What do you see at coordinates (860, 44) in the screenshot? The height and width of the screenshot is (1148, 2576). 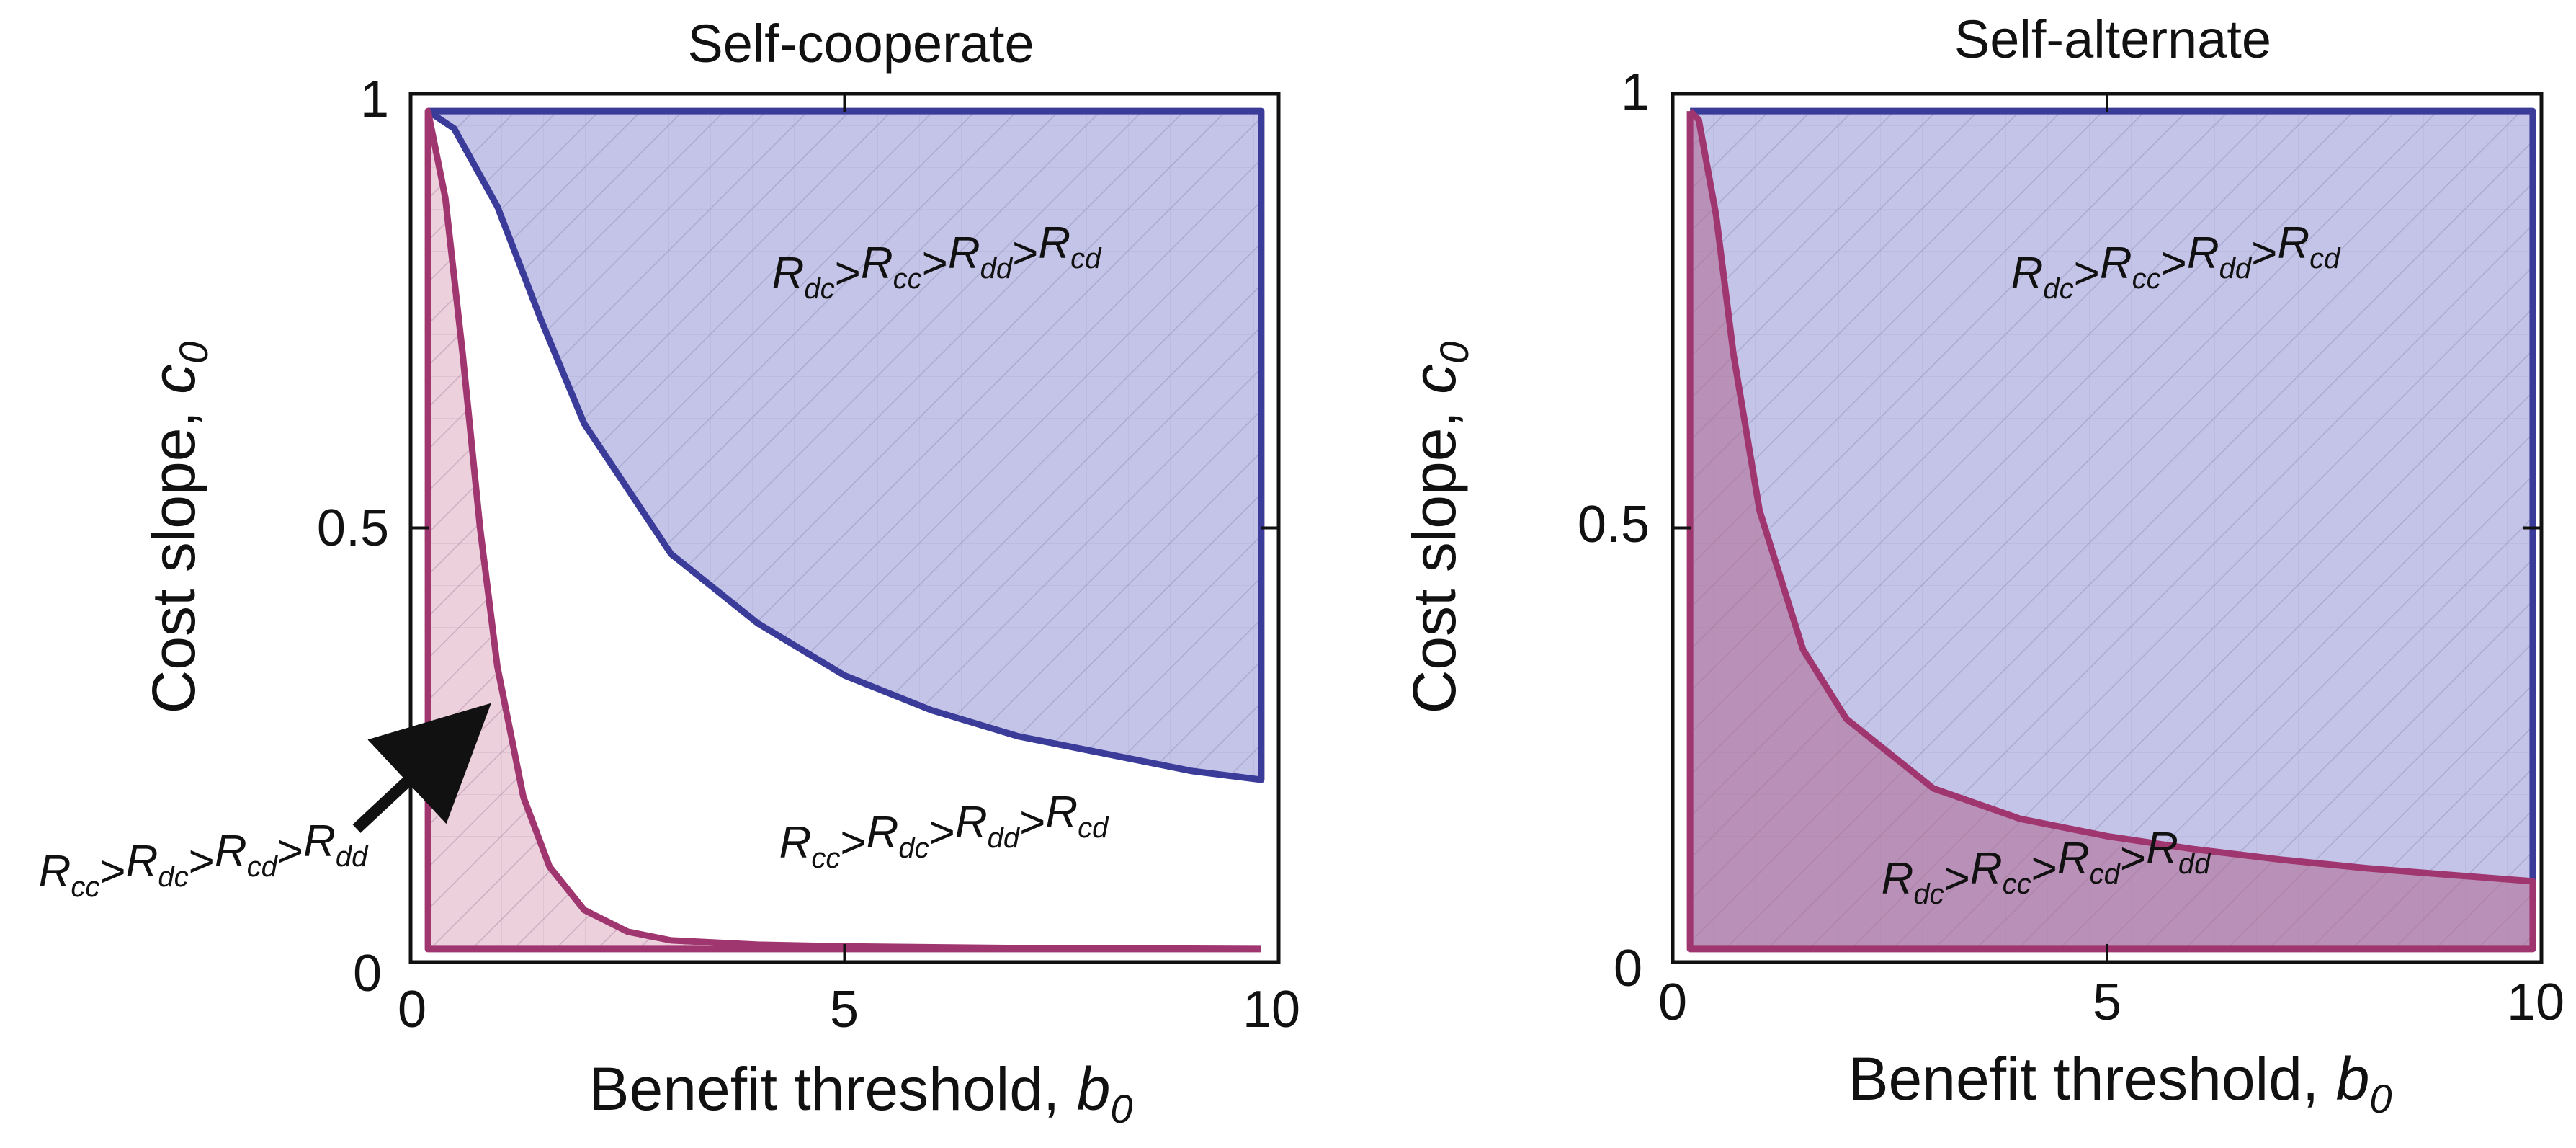 I see `chart-title: Self-cooperate` at bounding box center [860, 44].